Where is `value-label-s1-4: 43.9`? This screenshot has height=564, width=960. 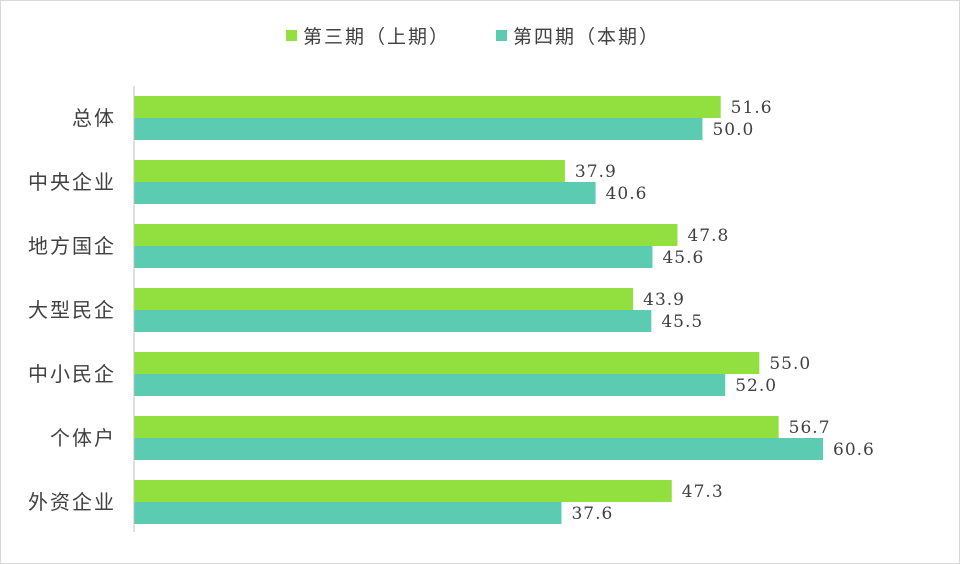 value-label-s1-4: 43.9 is located at coordinates (664, 300).